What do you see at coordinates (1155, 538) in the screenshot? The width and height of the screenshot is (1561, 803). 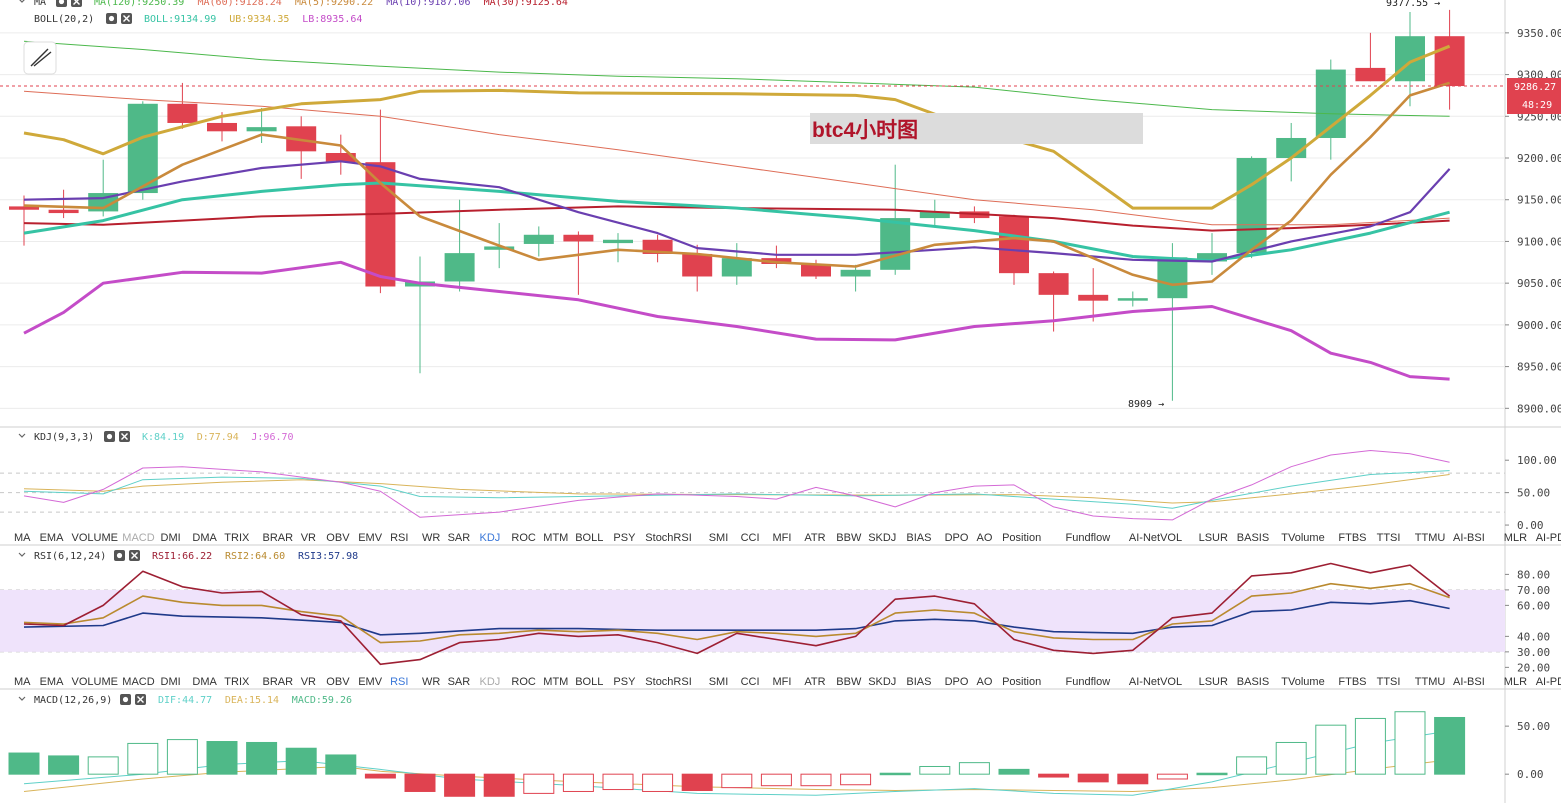 I see `indicator-tab-ai-netvol: AI-NetVOL` at bounding box center [1155, 538].